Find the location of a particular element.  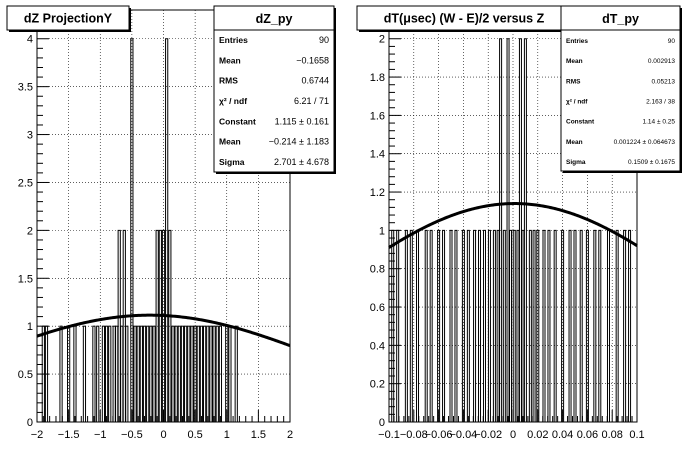

x-tick-label: −0.04 is located at coordinates (463, 435).